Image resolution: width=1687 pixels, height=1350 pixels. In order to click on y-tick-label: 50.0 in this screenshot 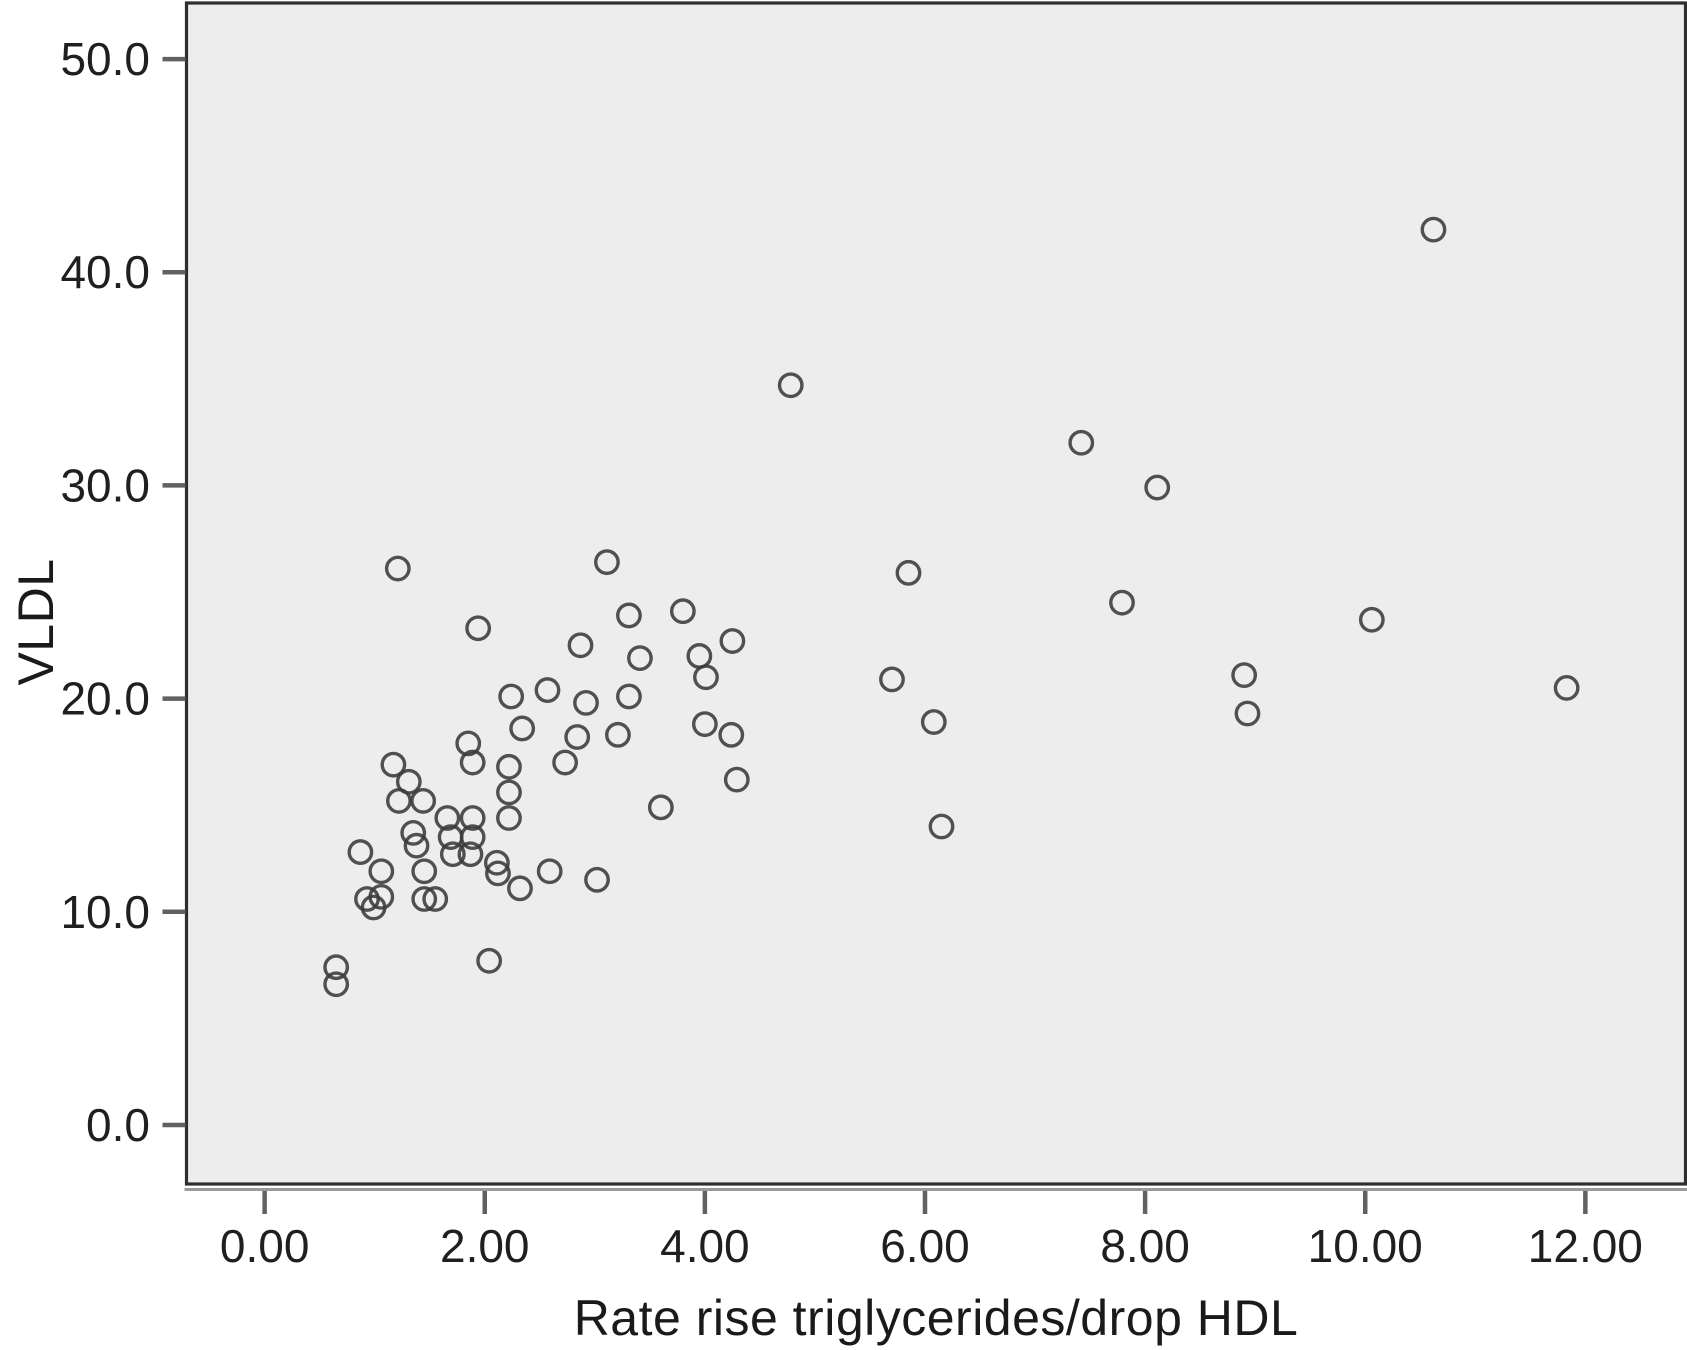, I will do `click(105, 59)`.